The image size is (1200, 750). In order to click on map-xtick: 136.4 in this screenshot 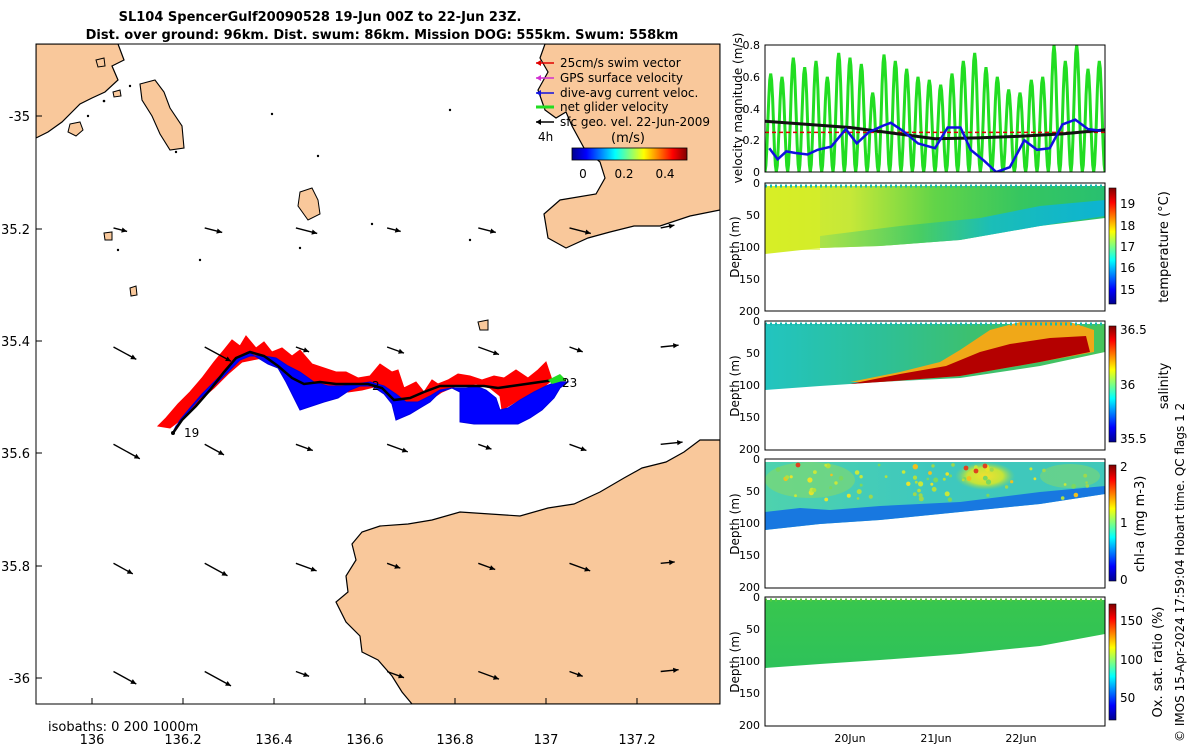, I will do `click(273, 740)`.